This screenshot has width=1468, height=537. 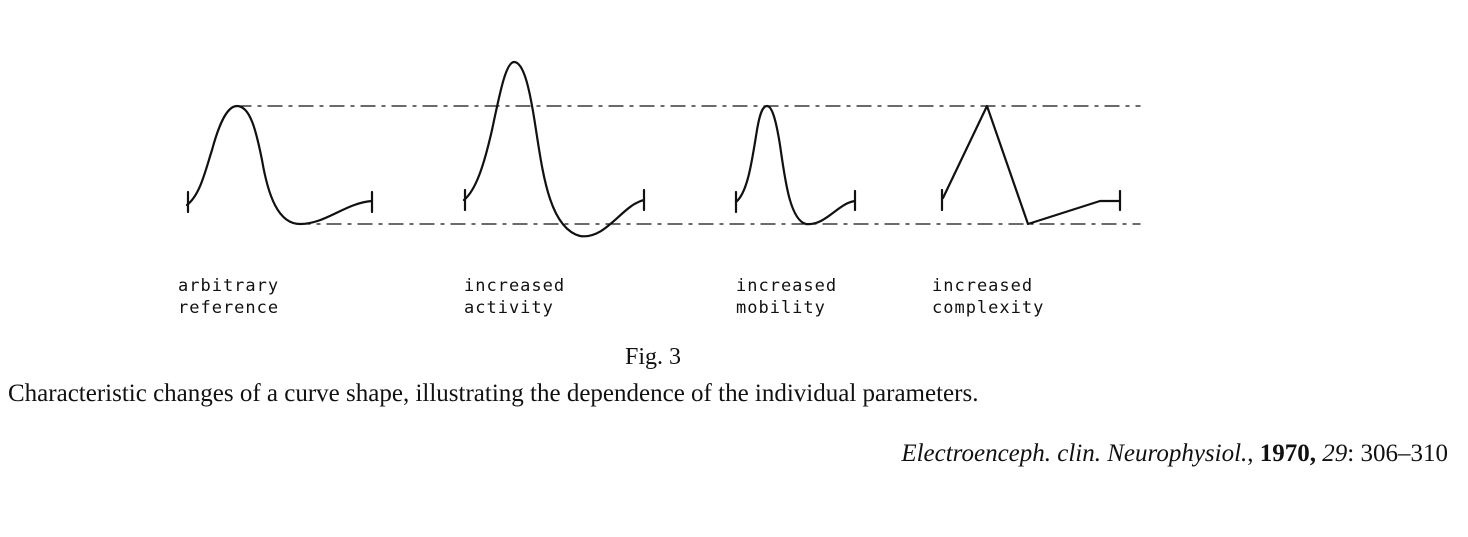 I want to click on label-line: reference, so click(x=229, y=308).